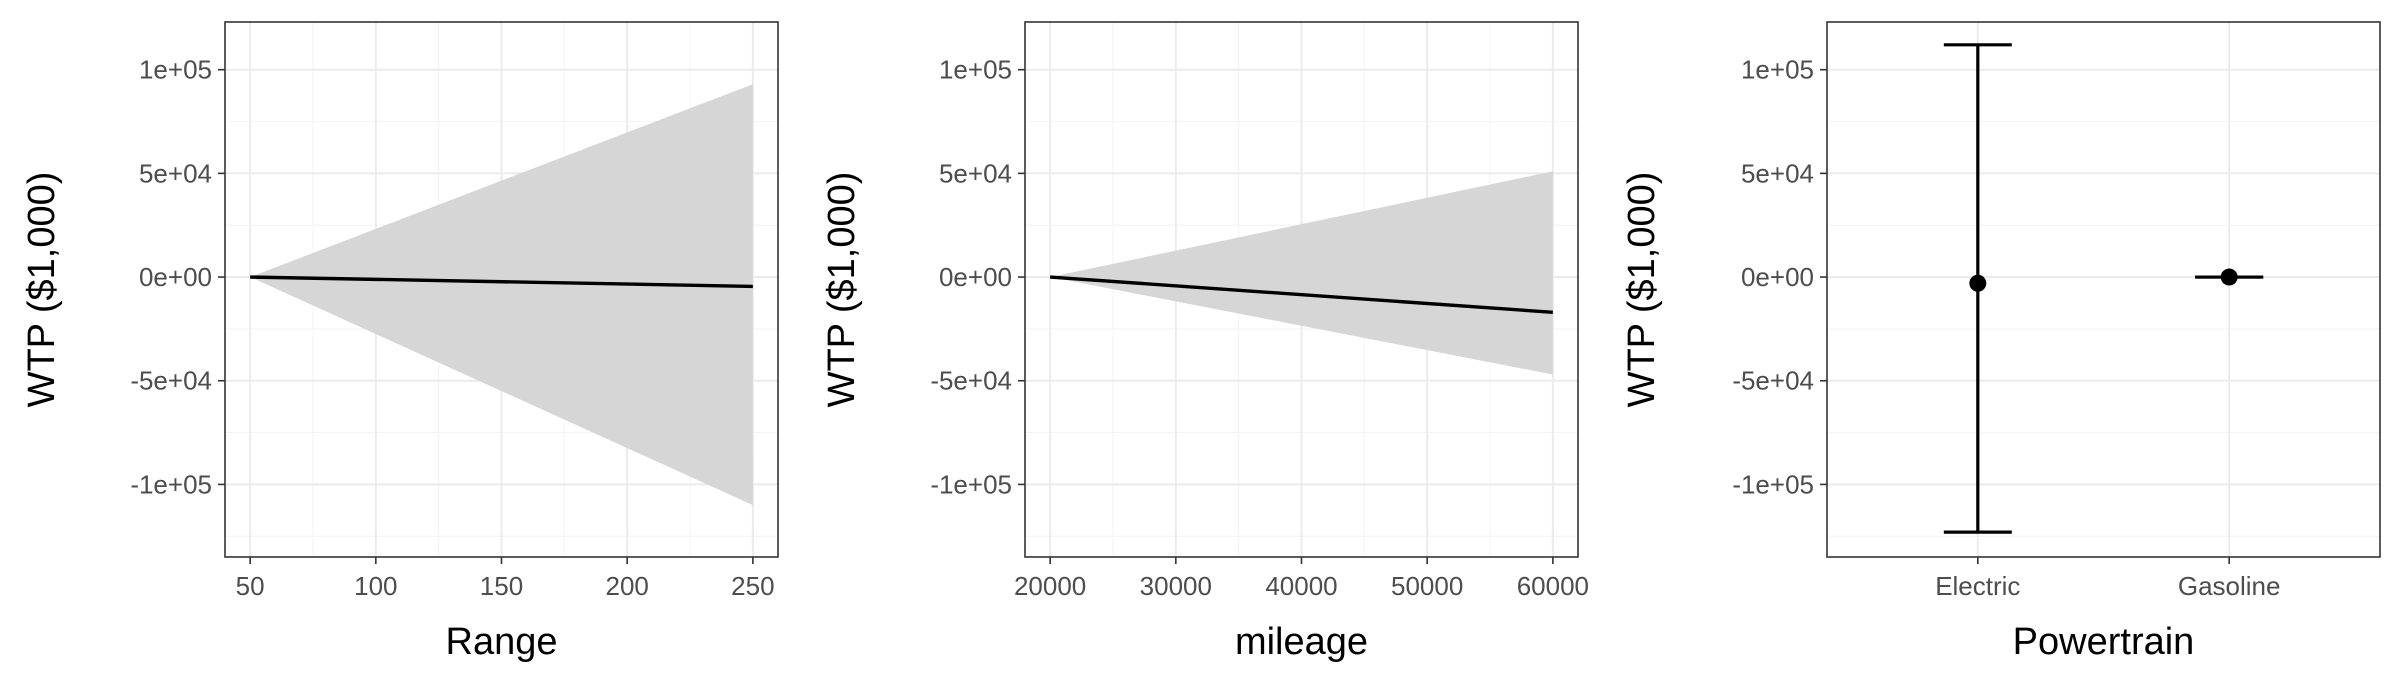 This screenshot has width=2400, height=690. I want to click on x-tick-label: 250, so click(752, 586).